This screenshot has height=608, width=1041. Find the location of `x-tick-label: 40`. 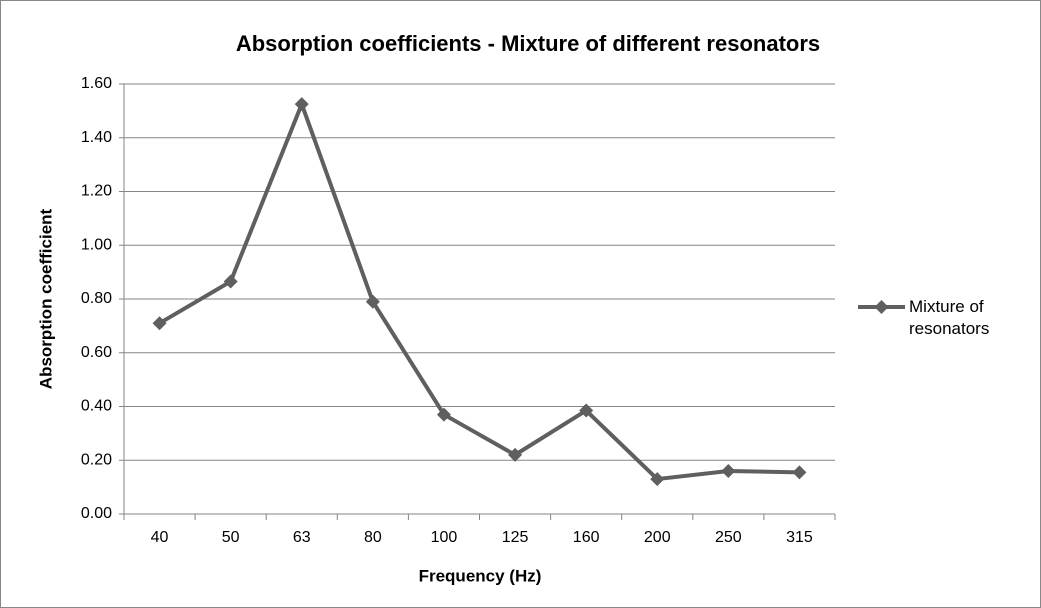

x-tick-label: 40 is located at coordinates (160, 537).